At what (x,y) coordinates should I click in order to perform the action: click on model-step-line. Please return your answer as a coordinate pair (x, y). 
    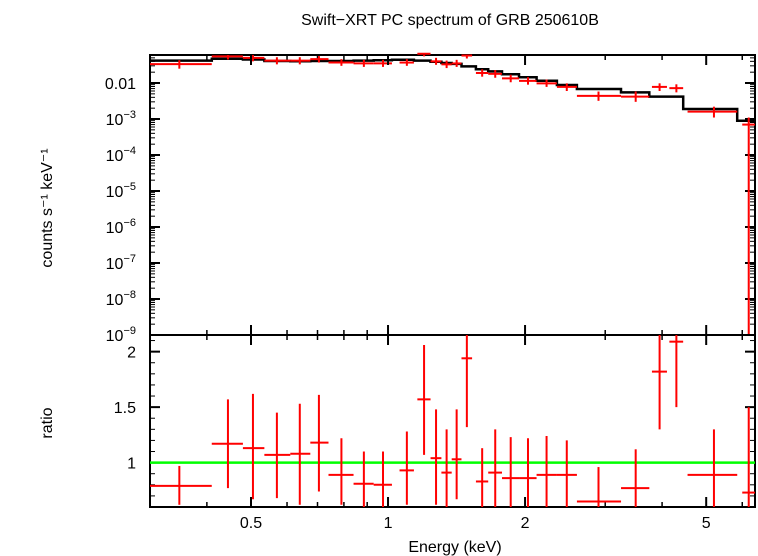
    Looking at the image, I should click on (452, 89).